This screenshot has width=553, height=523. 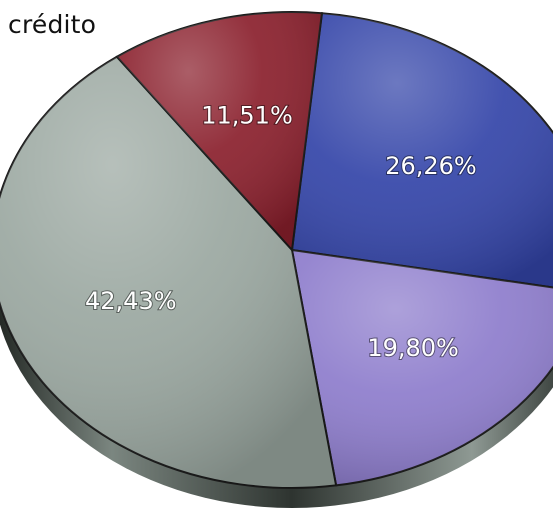 I want to click on pie-slice-label: 42,43%, so click(x=131, y=301).